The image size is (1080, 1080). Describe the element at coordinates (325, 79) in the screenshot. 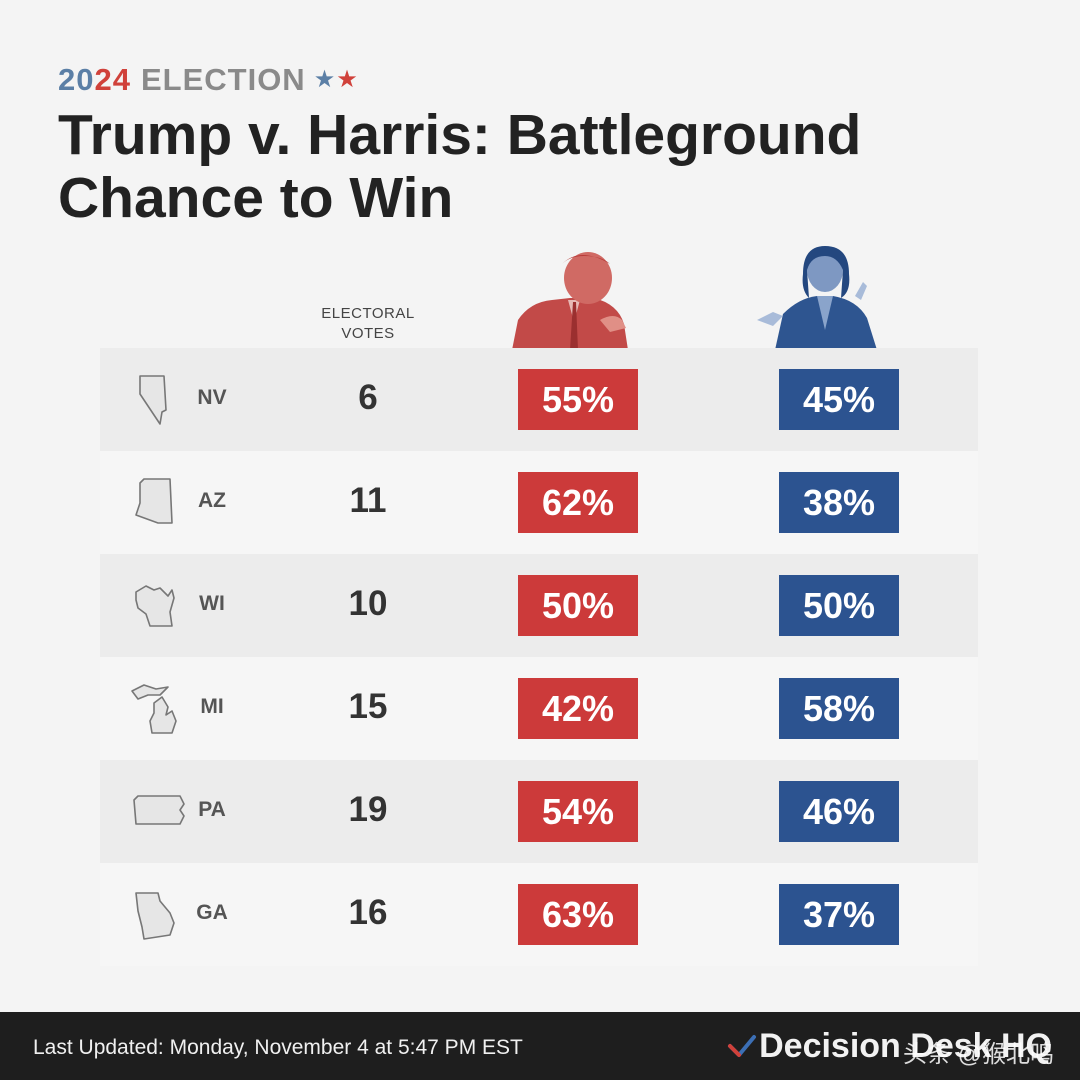

I see `blue-star-icon: ★` at that location.